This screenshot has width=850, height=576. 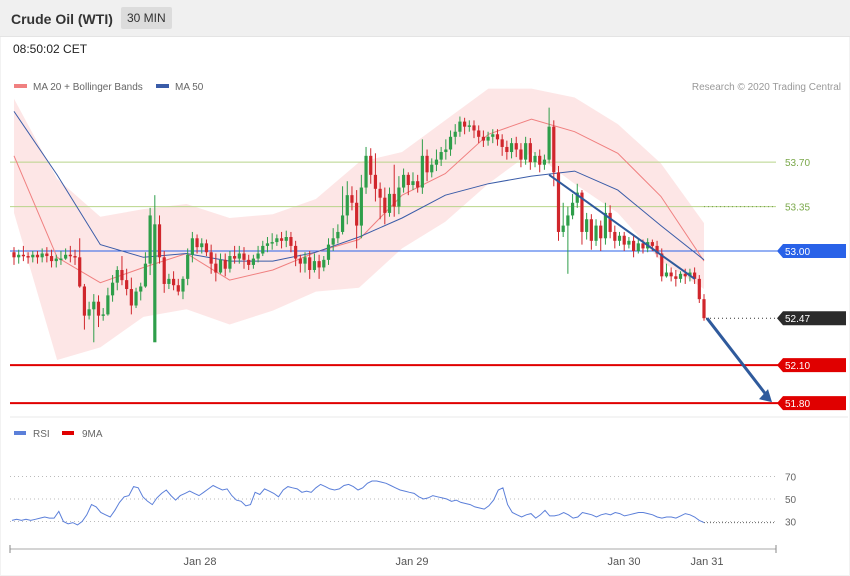 I want to click on timestamp: 08:50:02 CET, so click(x=50, y=49).